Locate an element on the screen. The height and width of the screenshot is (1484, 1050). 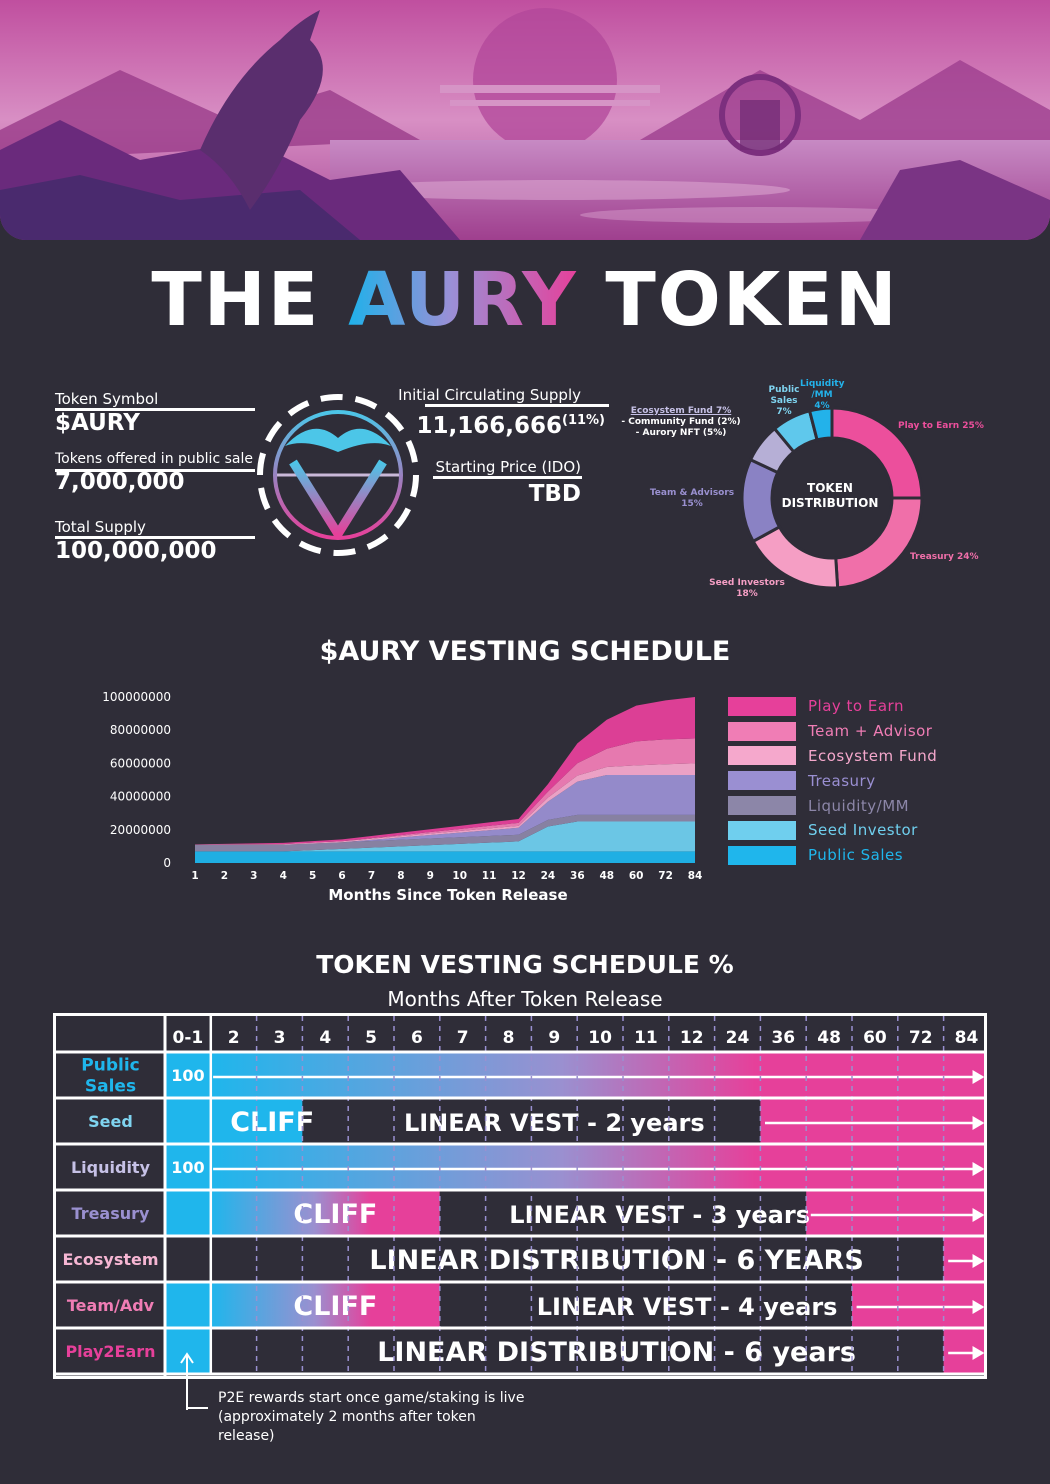
token-symbol-value: $AURY is located at coordinates (97, 423).